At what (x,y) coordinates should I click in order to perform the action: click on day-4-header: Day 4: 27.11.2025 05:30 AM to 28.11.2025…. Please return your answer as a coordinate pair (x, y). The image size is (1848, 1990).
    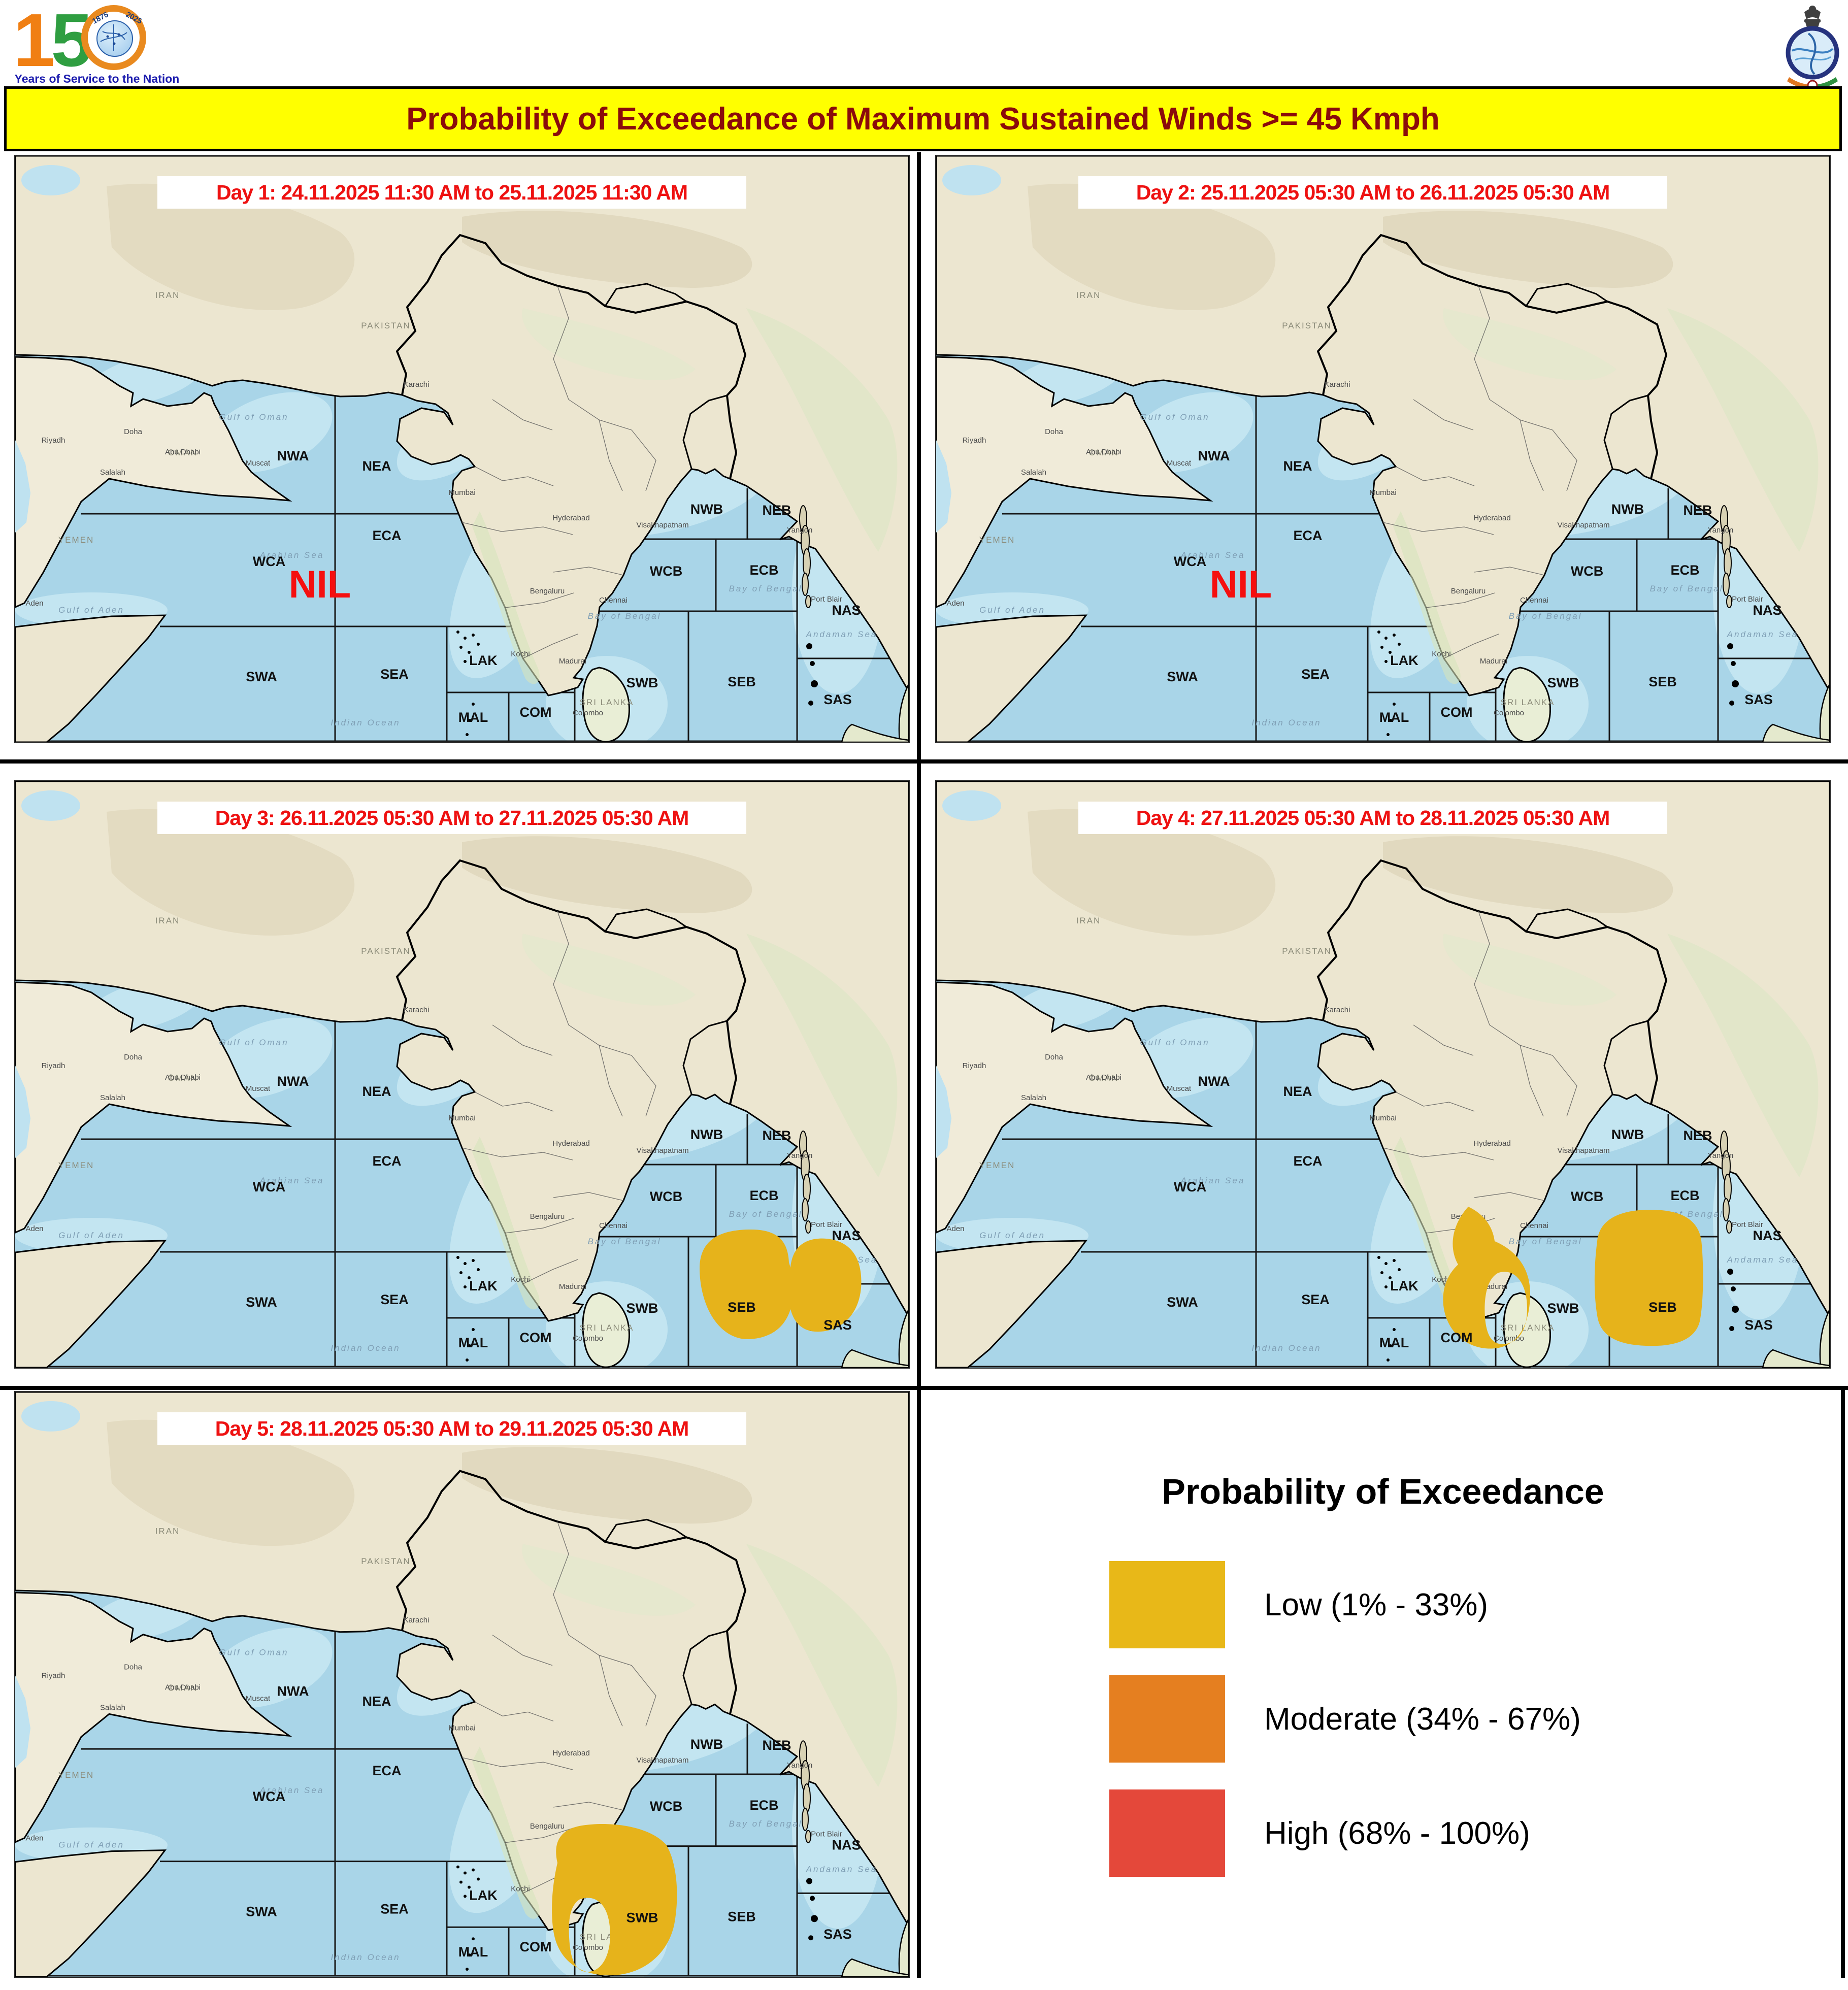
    Looking at the image, I should click on (1372, 818).